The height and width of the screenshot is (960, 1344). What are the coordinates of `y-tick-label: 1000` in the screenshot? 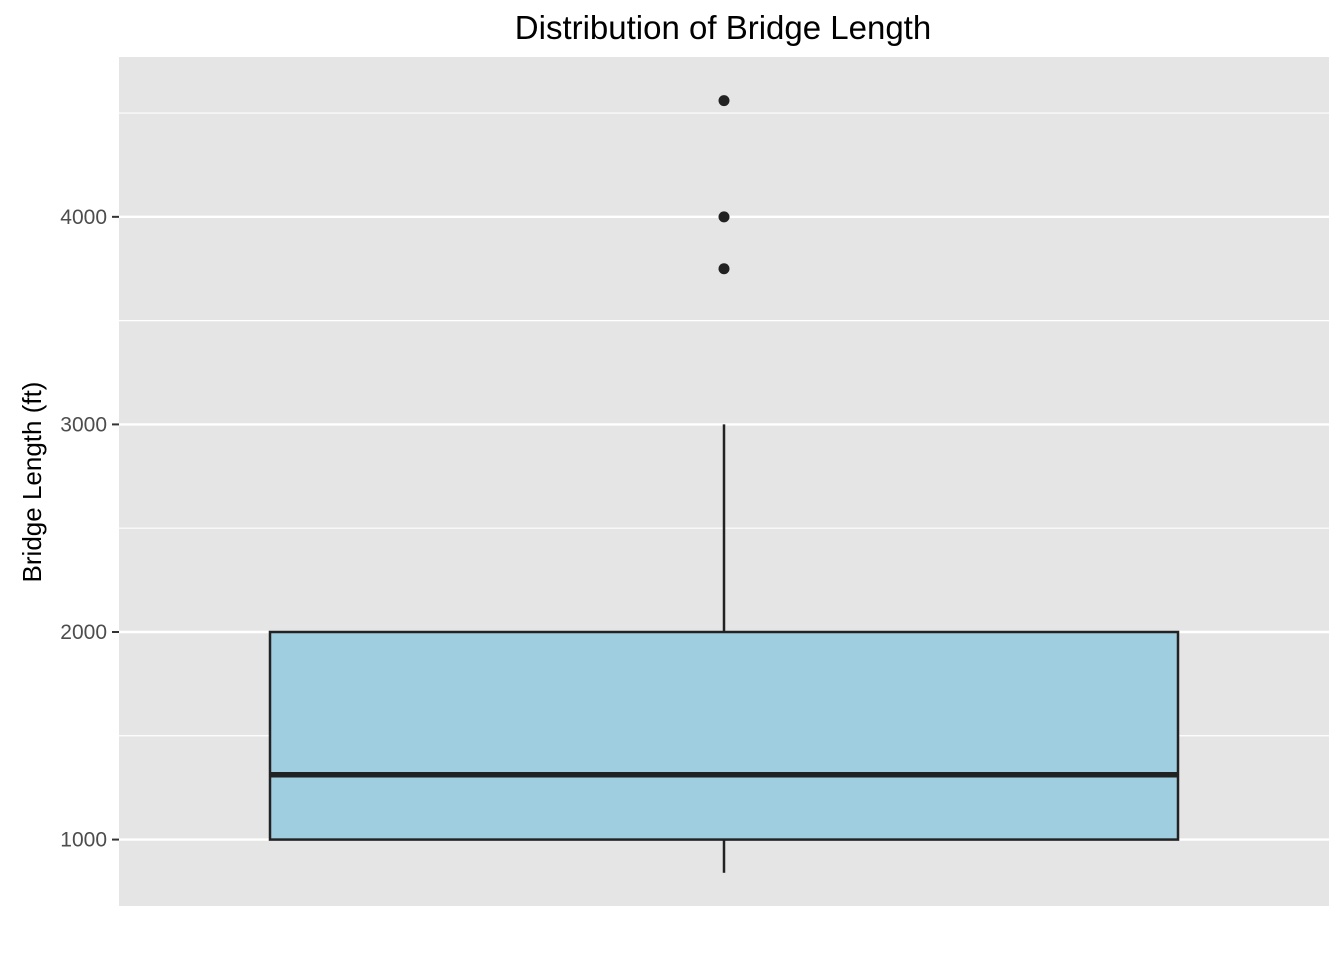 It's located at (83, 840).